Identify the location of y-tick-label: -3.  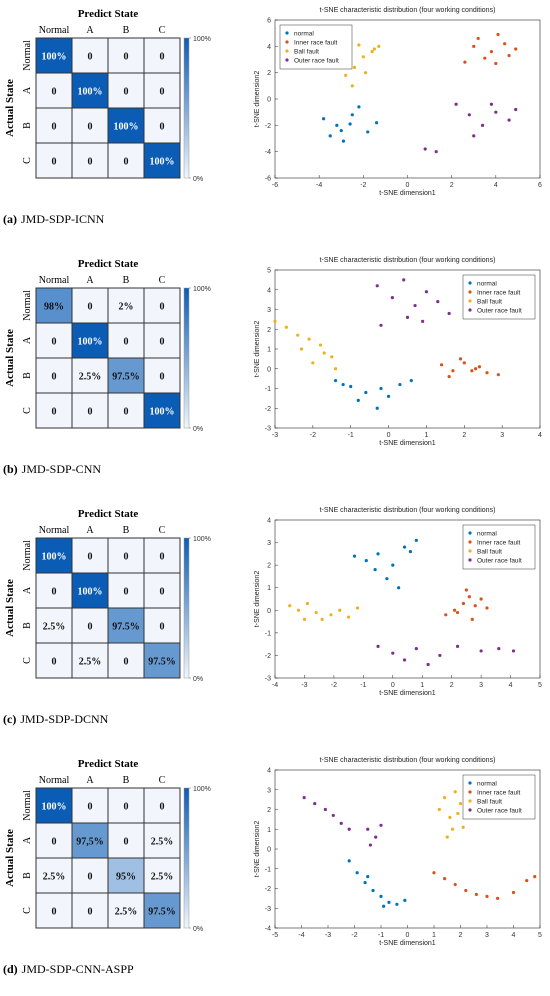
(268, 909).